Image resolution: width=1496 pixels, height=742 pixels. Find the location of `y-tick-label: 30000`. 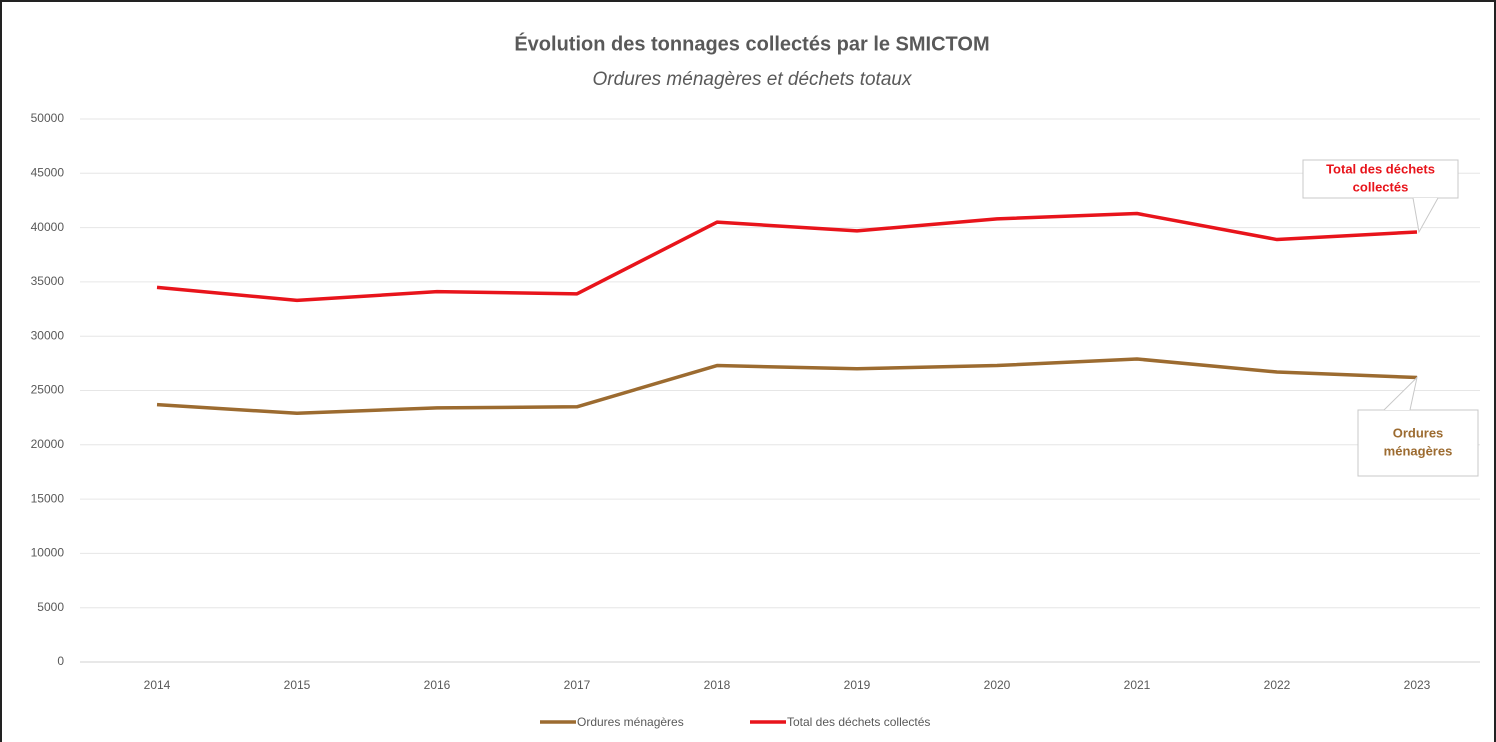

y-tick-label: 30000 is located at coordinates (48, 335).